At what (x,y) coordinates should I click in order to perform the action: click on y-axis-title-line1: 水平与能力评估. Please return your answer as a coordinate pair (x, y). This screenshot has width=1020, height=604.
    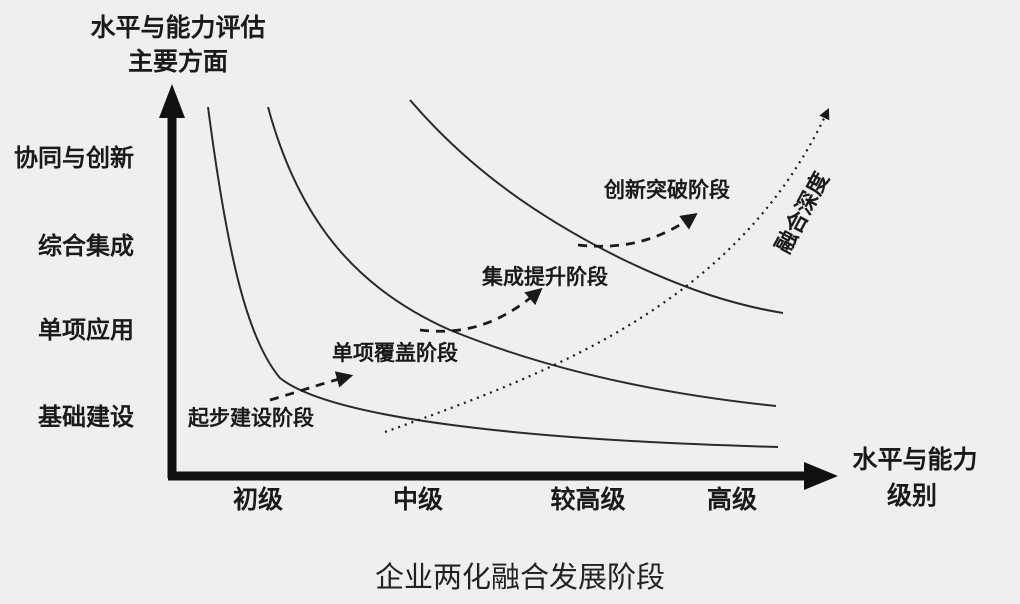
    Looking at the image, I should click on (177, 27).